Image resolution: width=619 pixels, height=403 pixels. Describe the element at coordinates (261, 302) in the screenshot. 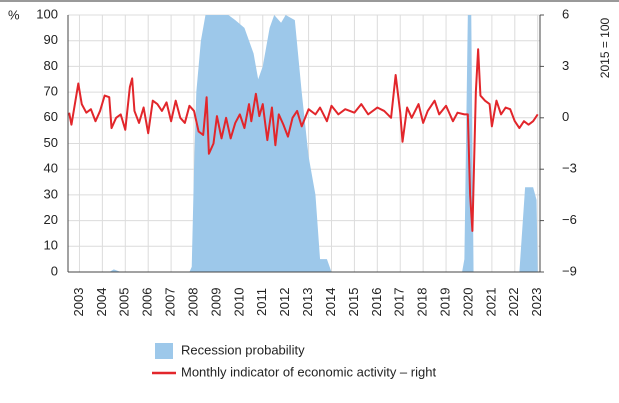

I see `x-tick-label: 2011` at that location.